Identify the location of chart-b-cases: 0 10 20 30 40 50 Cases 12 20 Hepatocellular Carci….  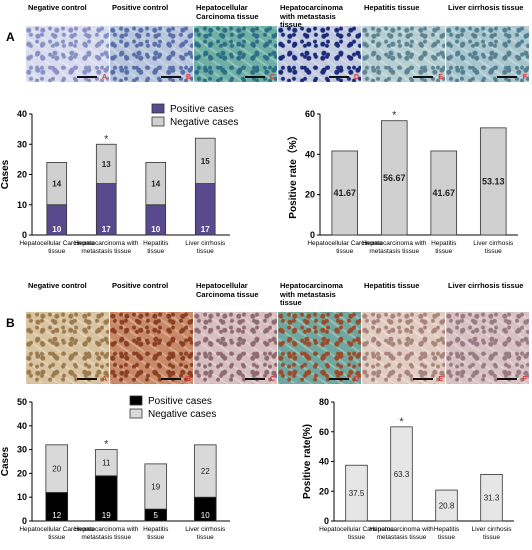
(115, 468).